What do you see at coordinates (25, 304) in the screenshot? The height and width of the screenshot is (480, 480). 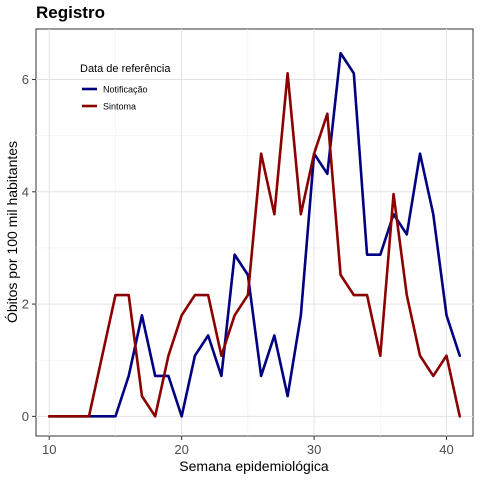 I see `y-tick-label: 2` at bounding box center [25, 304].